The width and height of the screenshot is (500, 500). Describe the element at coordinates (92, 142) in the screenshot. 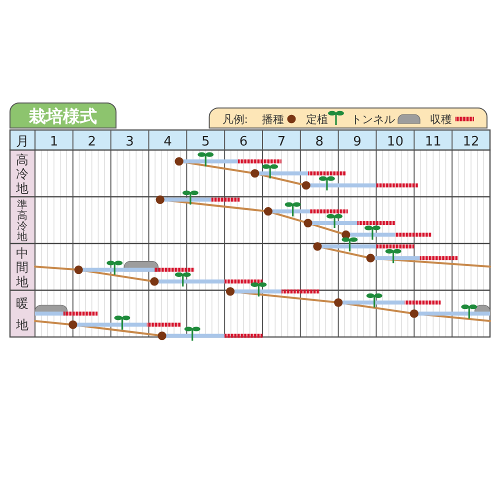

I see `x-tick-label: 2` at that location.